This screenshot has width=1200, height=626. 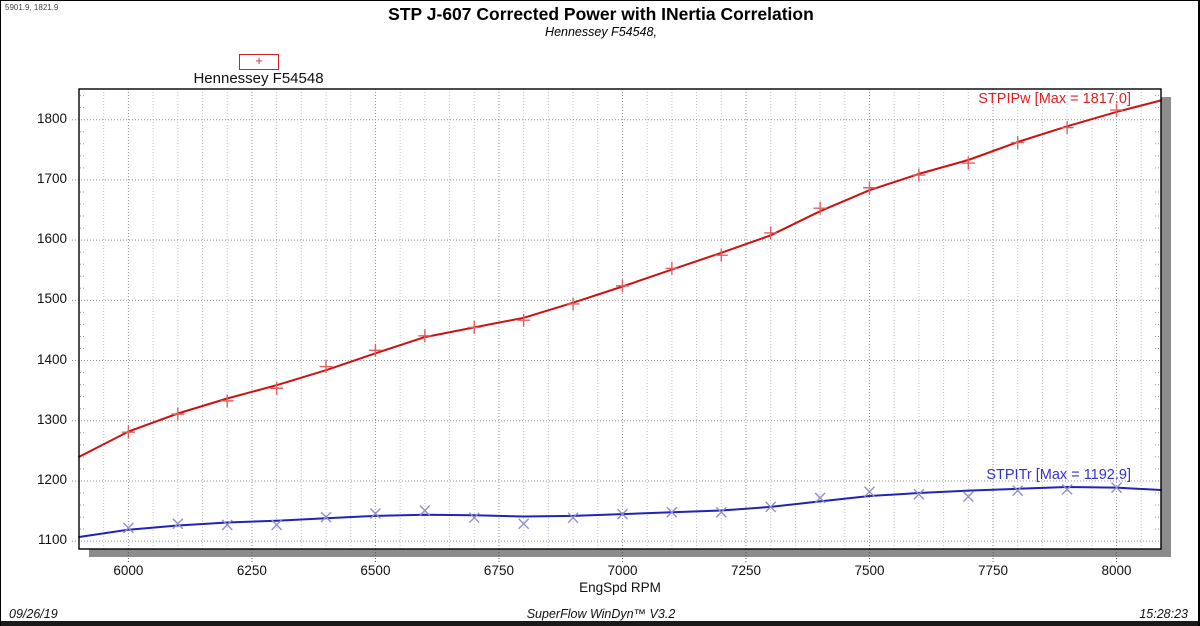 What do you see at coordinates (1163, 614) in the screenshot?
I see `footer-time: 15:28:23` at bounding box center [1163, 614].